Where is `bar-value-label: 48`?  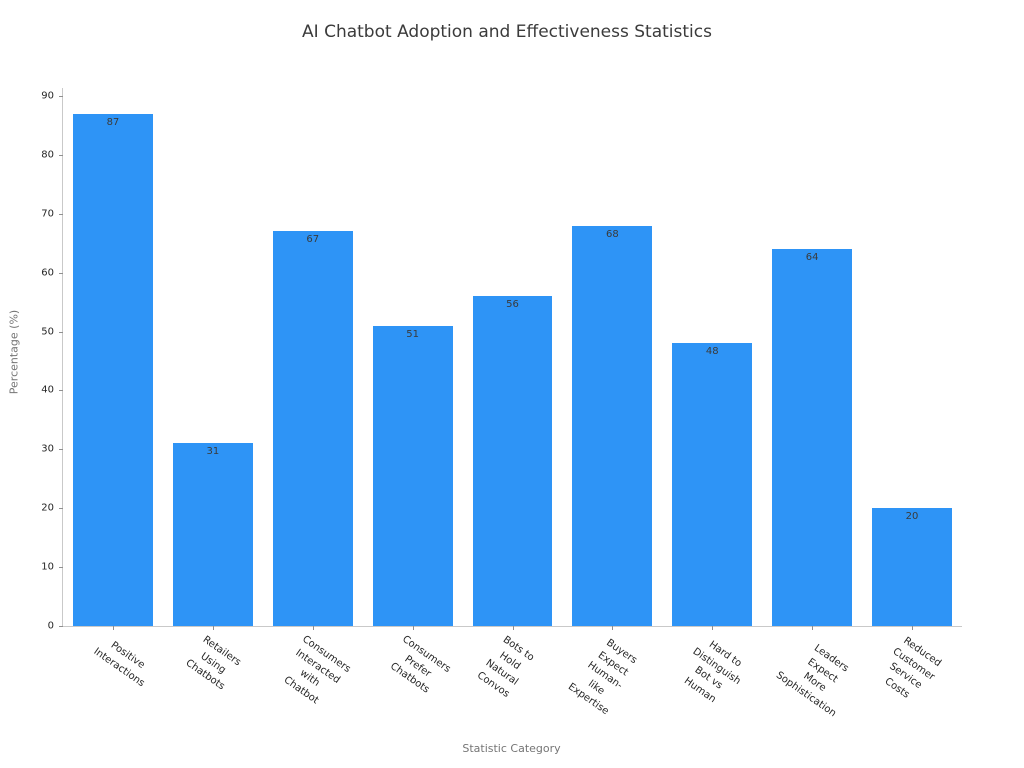
bar-value-label: 48 is located at coordinates (712, 352).